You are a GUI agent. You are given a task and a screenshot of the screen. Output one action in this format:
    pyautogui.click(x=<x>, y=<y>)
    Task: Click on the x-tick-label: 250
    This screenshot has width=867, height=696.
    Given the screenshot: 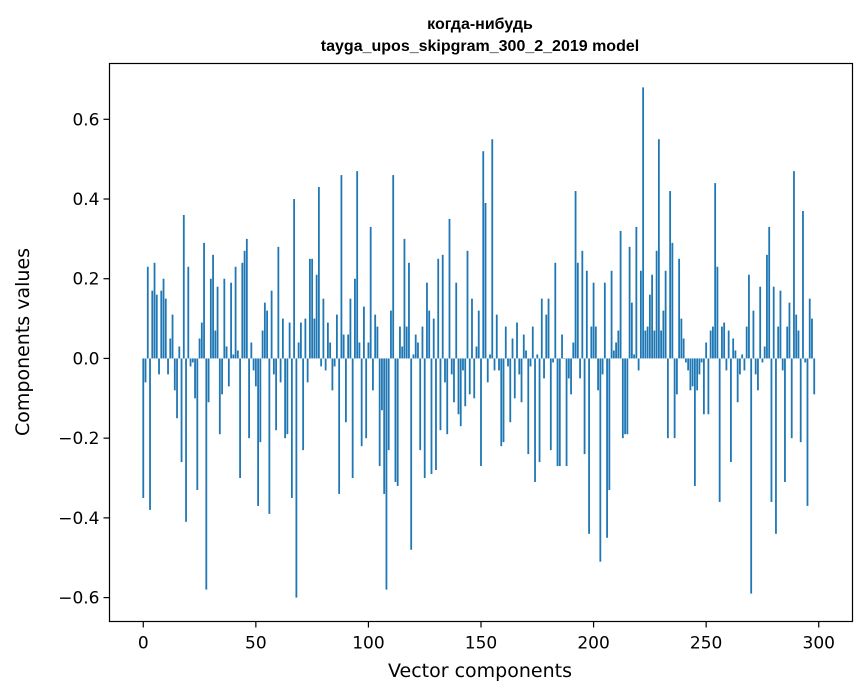 What is the action you would take?
    pyautogui.click(x=706, y=644)
    